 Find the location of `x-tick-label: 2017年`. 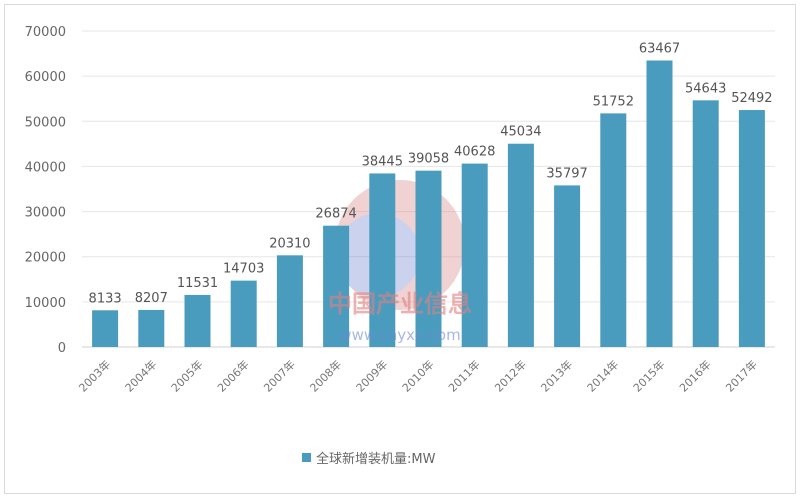

x-tick-label: 2017年 is located at coordinates (741, 375).